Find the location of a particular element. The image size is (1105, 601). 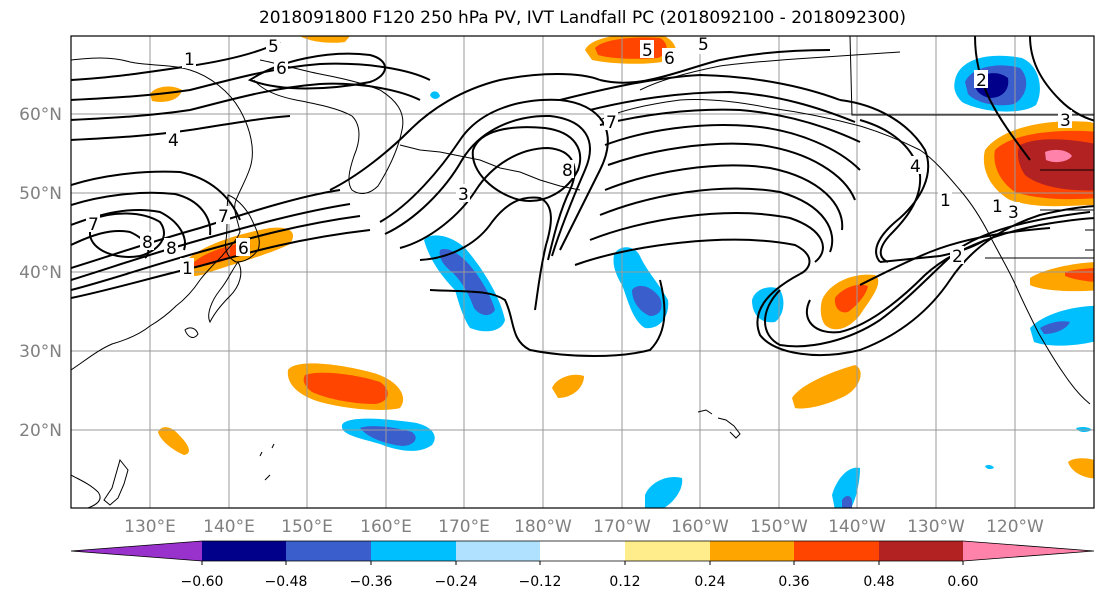

colorbar-tick-label: 0.60 is located at coordinates (962, 582).